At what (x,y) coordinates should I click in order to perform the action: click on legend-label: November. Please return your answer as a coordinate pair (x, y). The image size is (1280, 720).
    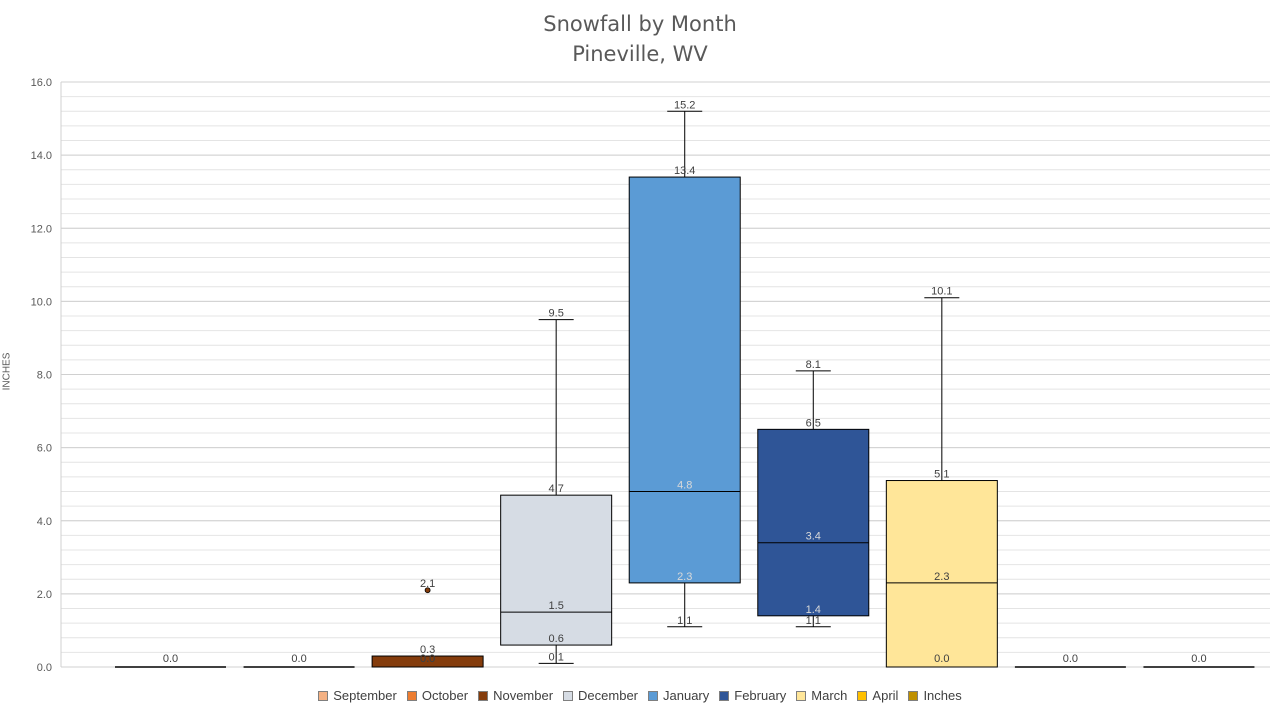
    Looking at the image, I should click on (523, 695).